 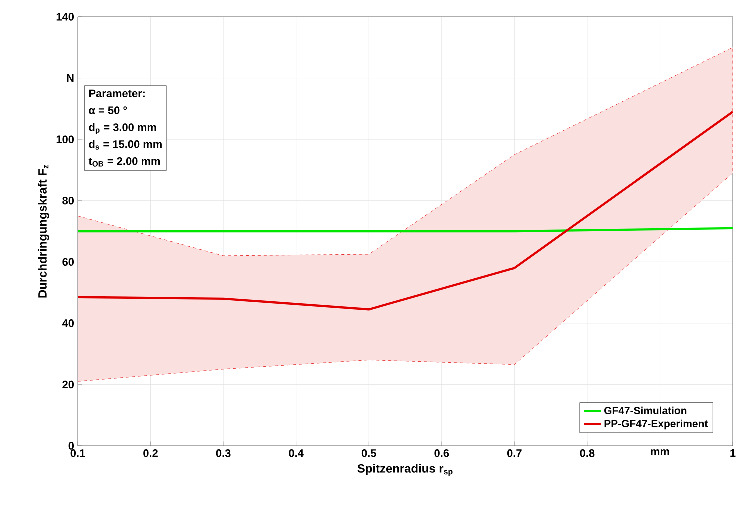 What do you see at coordinates (733, 454) in the screenshot?
I see `x-tick-label: 1` at bounding box center [733, 454].